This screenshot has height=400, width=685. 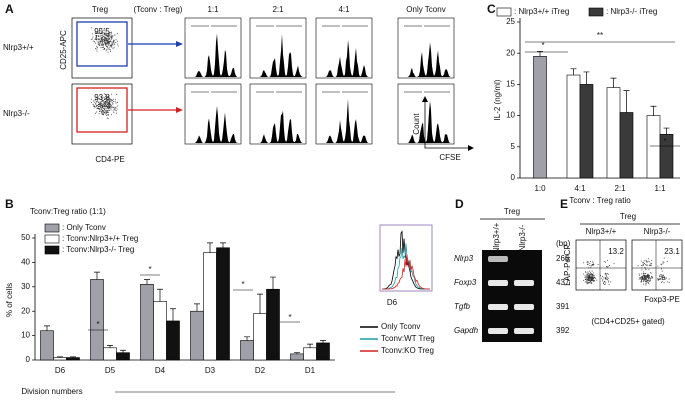 What do you see at coordinates (662, 299) in the screenshot?
I see `axis-label: Foxp3-PE` at bounding box center [662, 299].